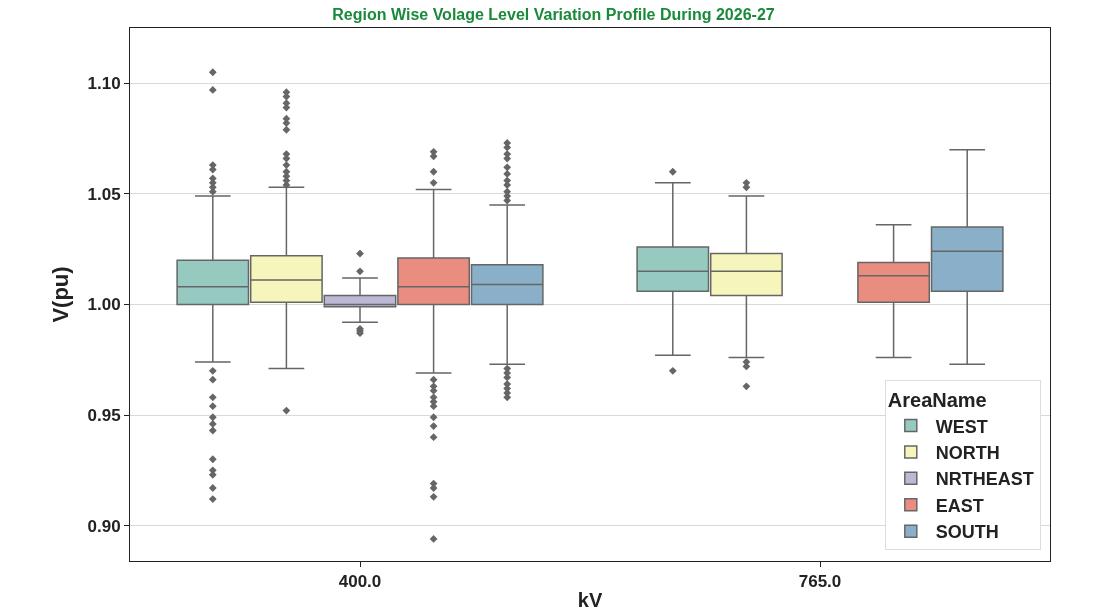 The image size is (1107, 611). Describe the element at coordinates (553, 15) in the screenshot. I see `chart-title: Region Wise Volage Level Variation Profile During 2026-27` at that location.